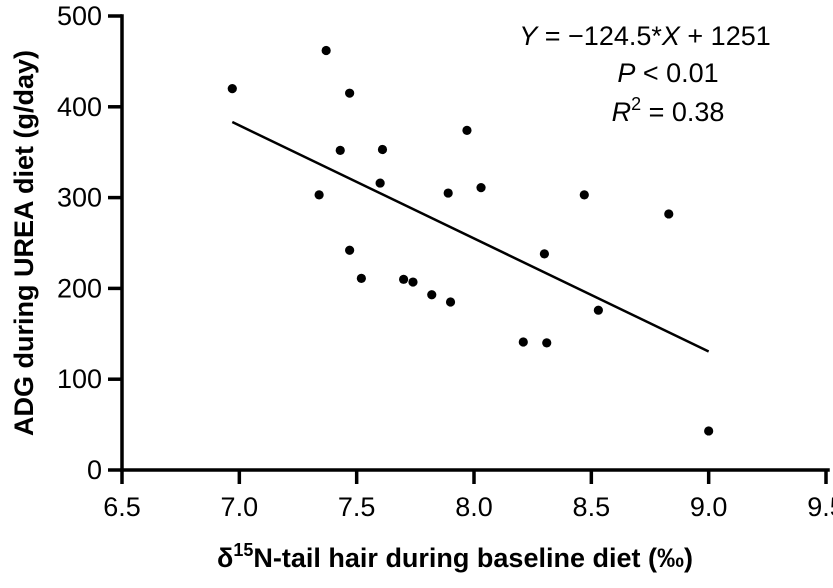 This screenshot has width=833, height=588. Describe the element at coordinates (592, 507) in the screenshot. I see `x-tick-label: 8.5` at that location.